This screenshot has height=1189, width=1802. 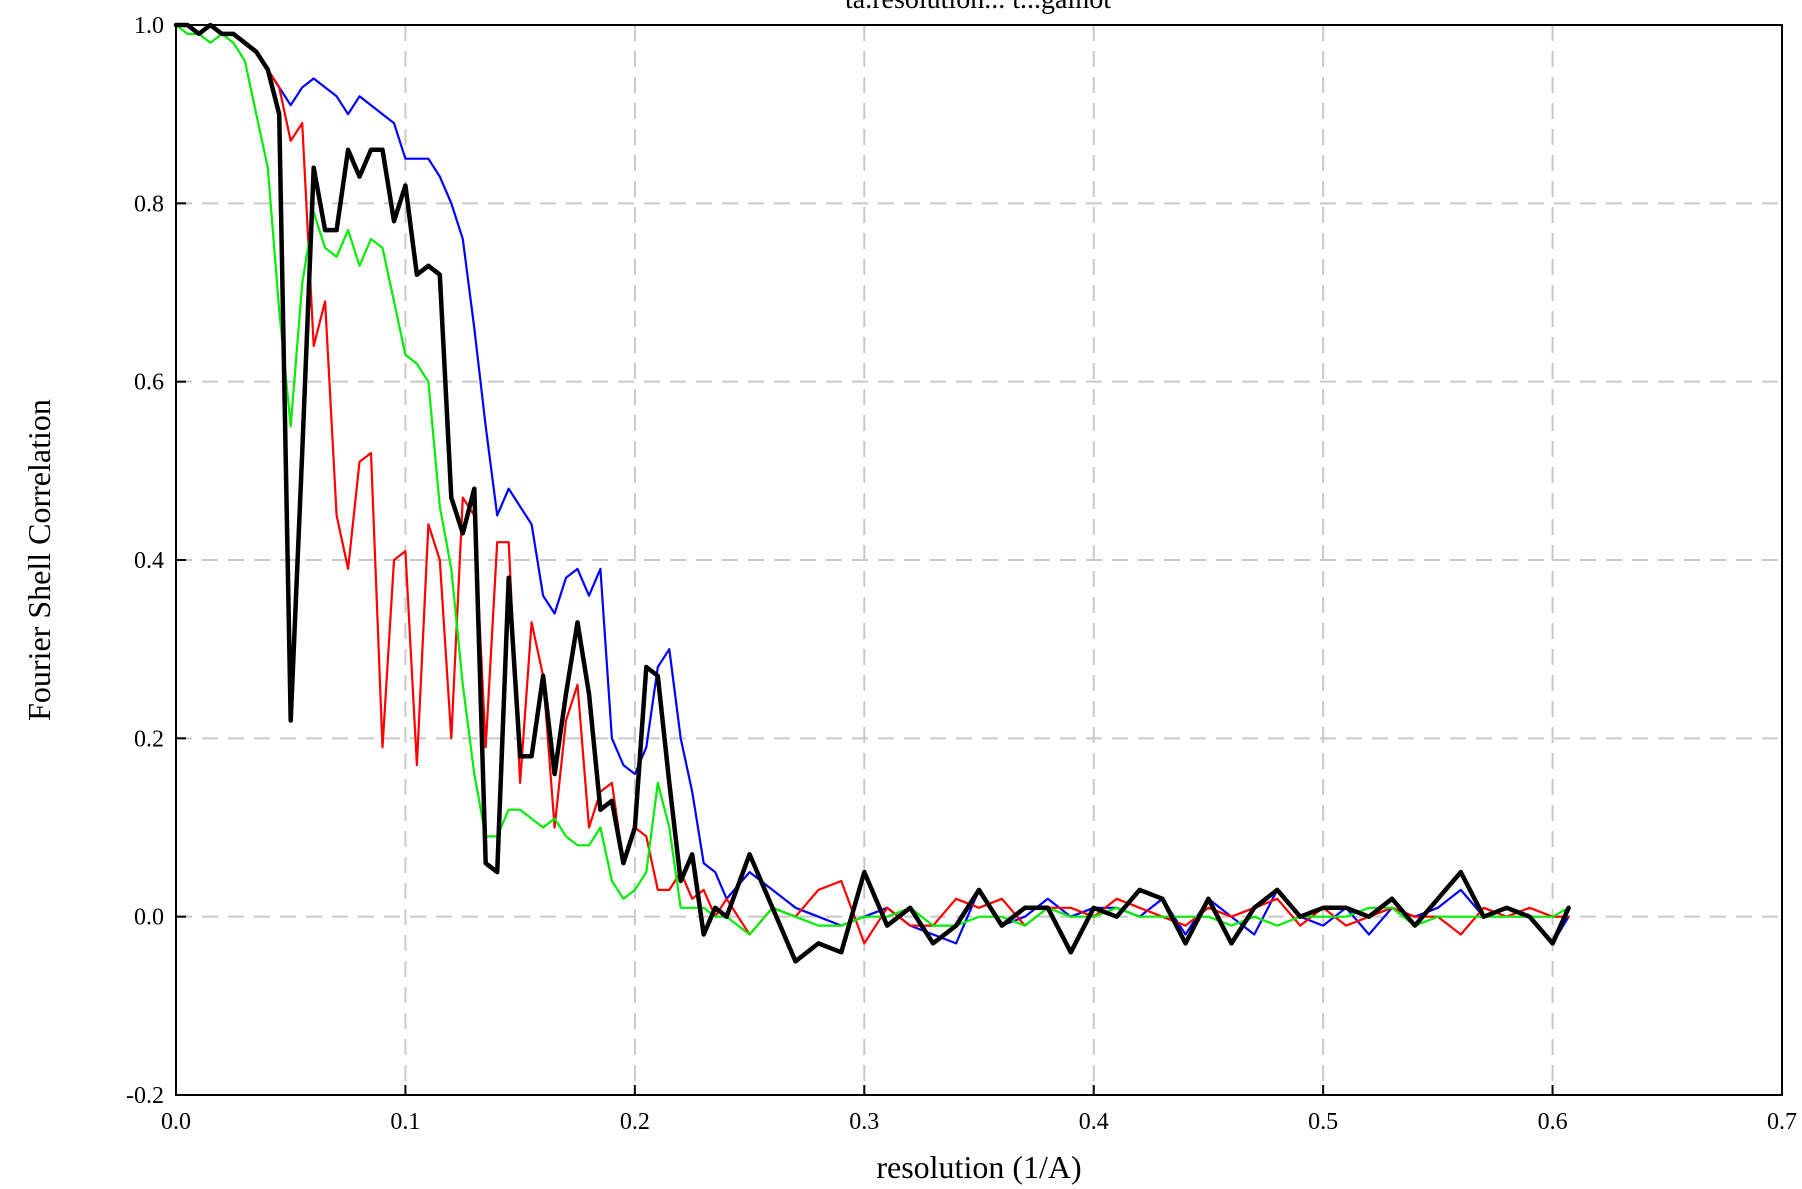 I want to click on x-tick-label: 0.6, so click(x=1553, y=1122).